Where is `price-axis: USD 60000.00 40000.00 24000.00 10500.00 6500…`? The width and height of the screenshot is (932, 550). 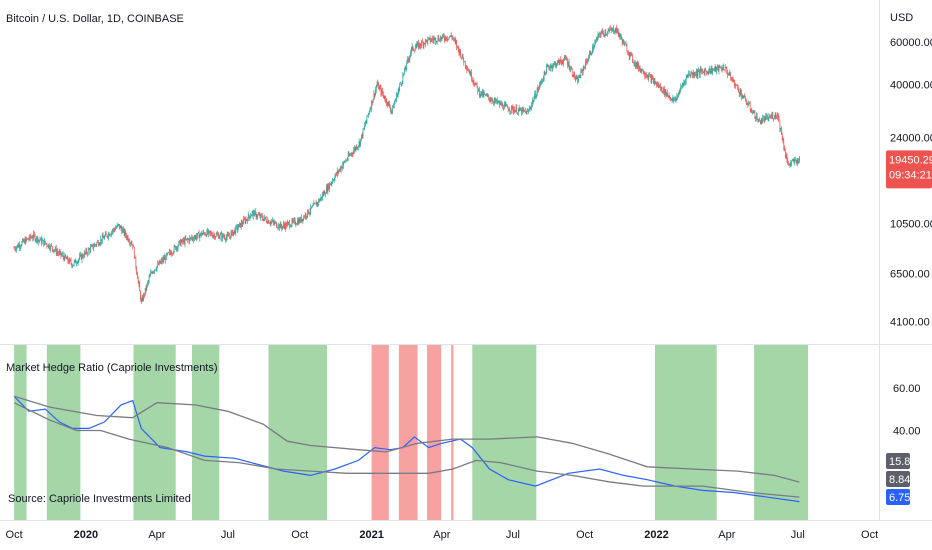 price-axis: USD 60000.00 40000.00 24000.00 10500.00 6500… is located at coordinates (909, 170).